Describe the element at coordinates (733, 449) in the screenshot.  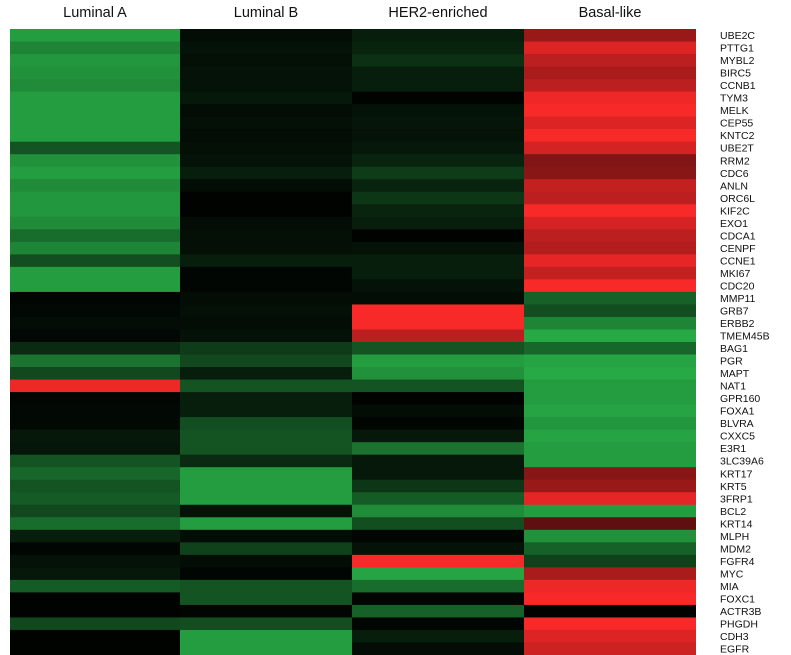
I see `row-label-e3r1: E3R1` at that location.